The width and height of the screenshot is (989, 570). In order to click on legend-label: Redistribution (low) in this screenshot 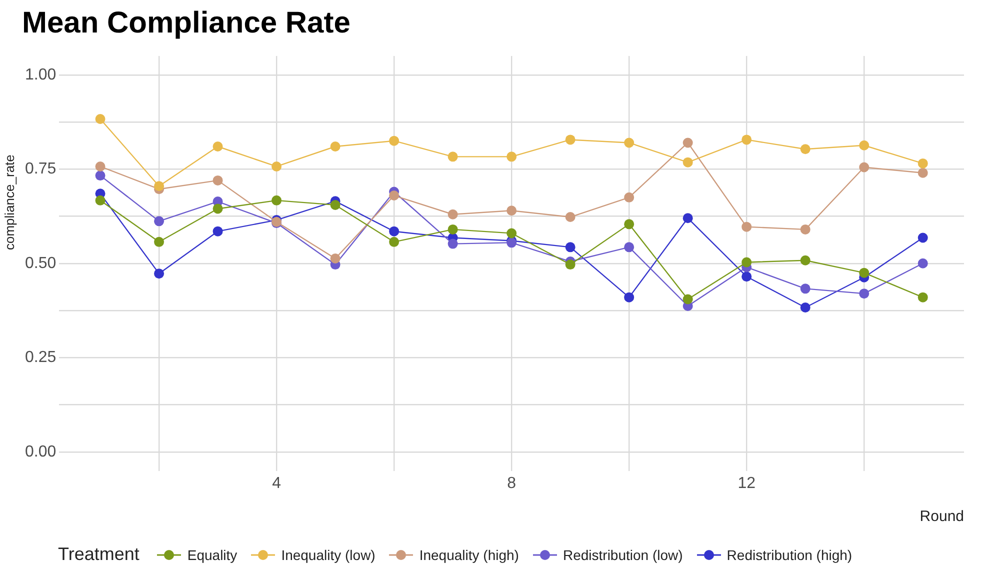, I will do `click(622, 554)`.